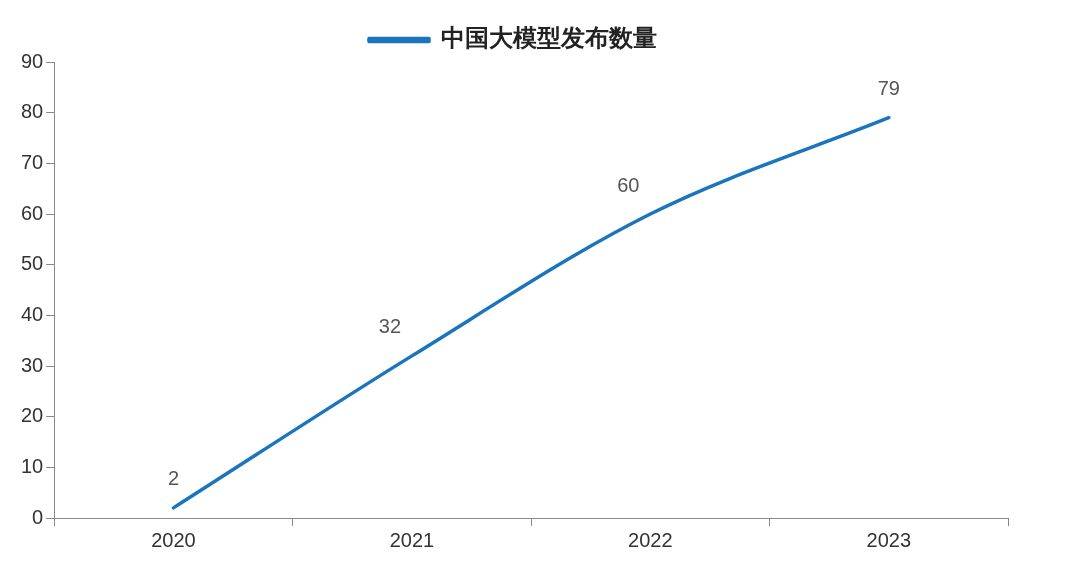 This screenshot has height=568, width=1080. I want to click on x-tick-label: 2023, so click(889, 539).